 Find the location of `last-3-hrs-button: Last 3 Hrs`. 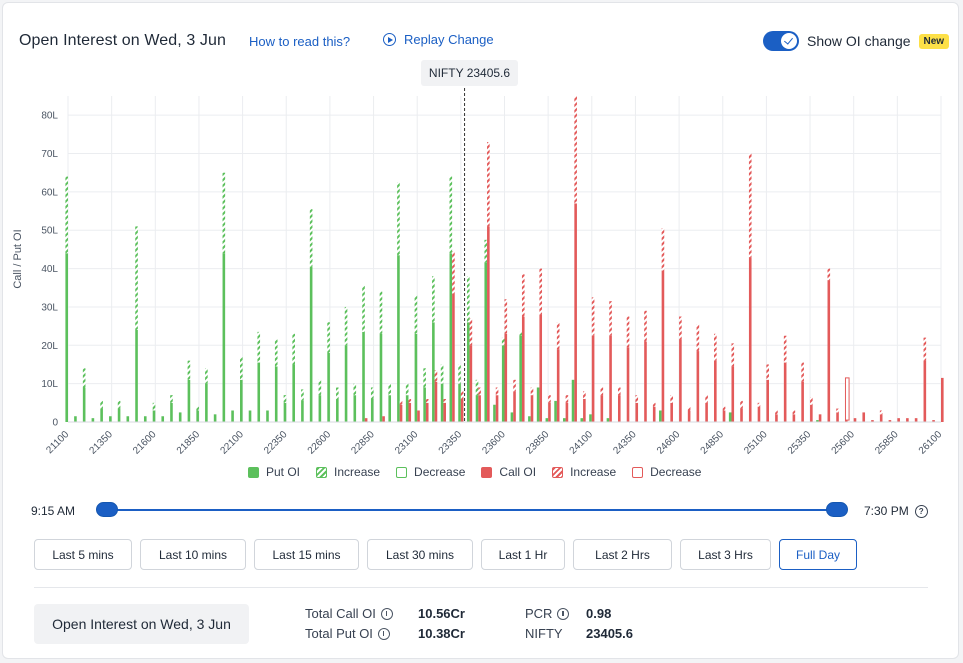

last-3-hrs-button: Last 3 Hrs is located at coordinates (725, 554).